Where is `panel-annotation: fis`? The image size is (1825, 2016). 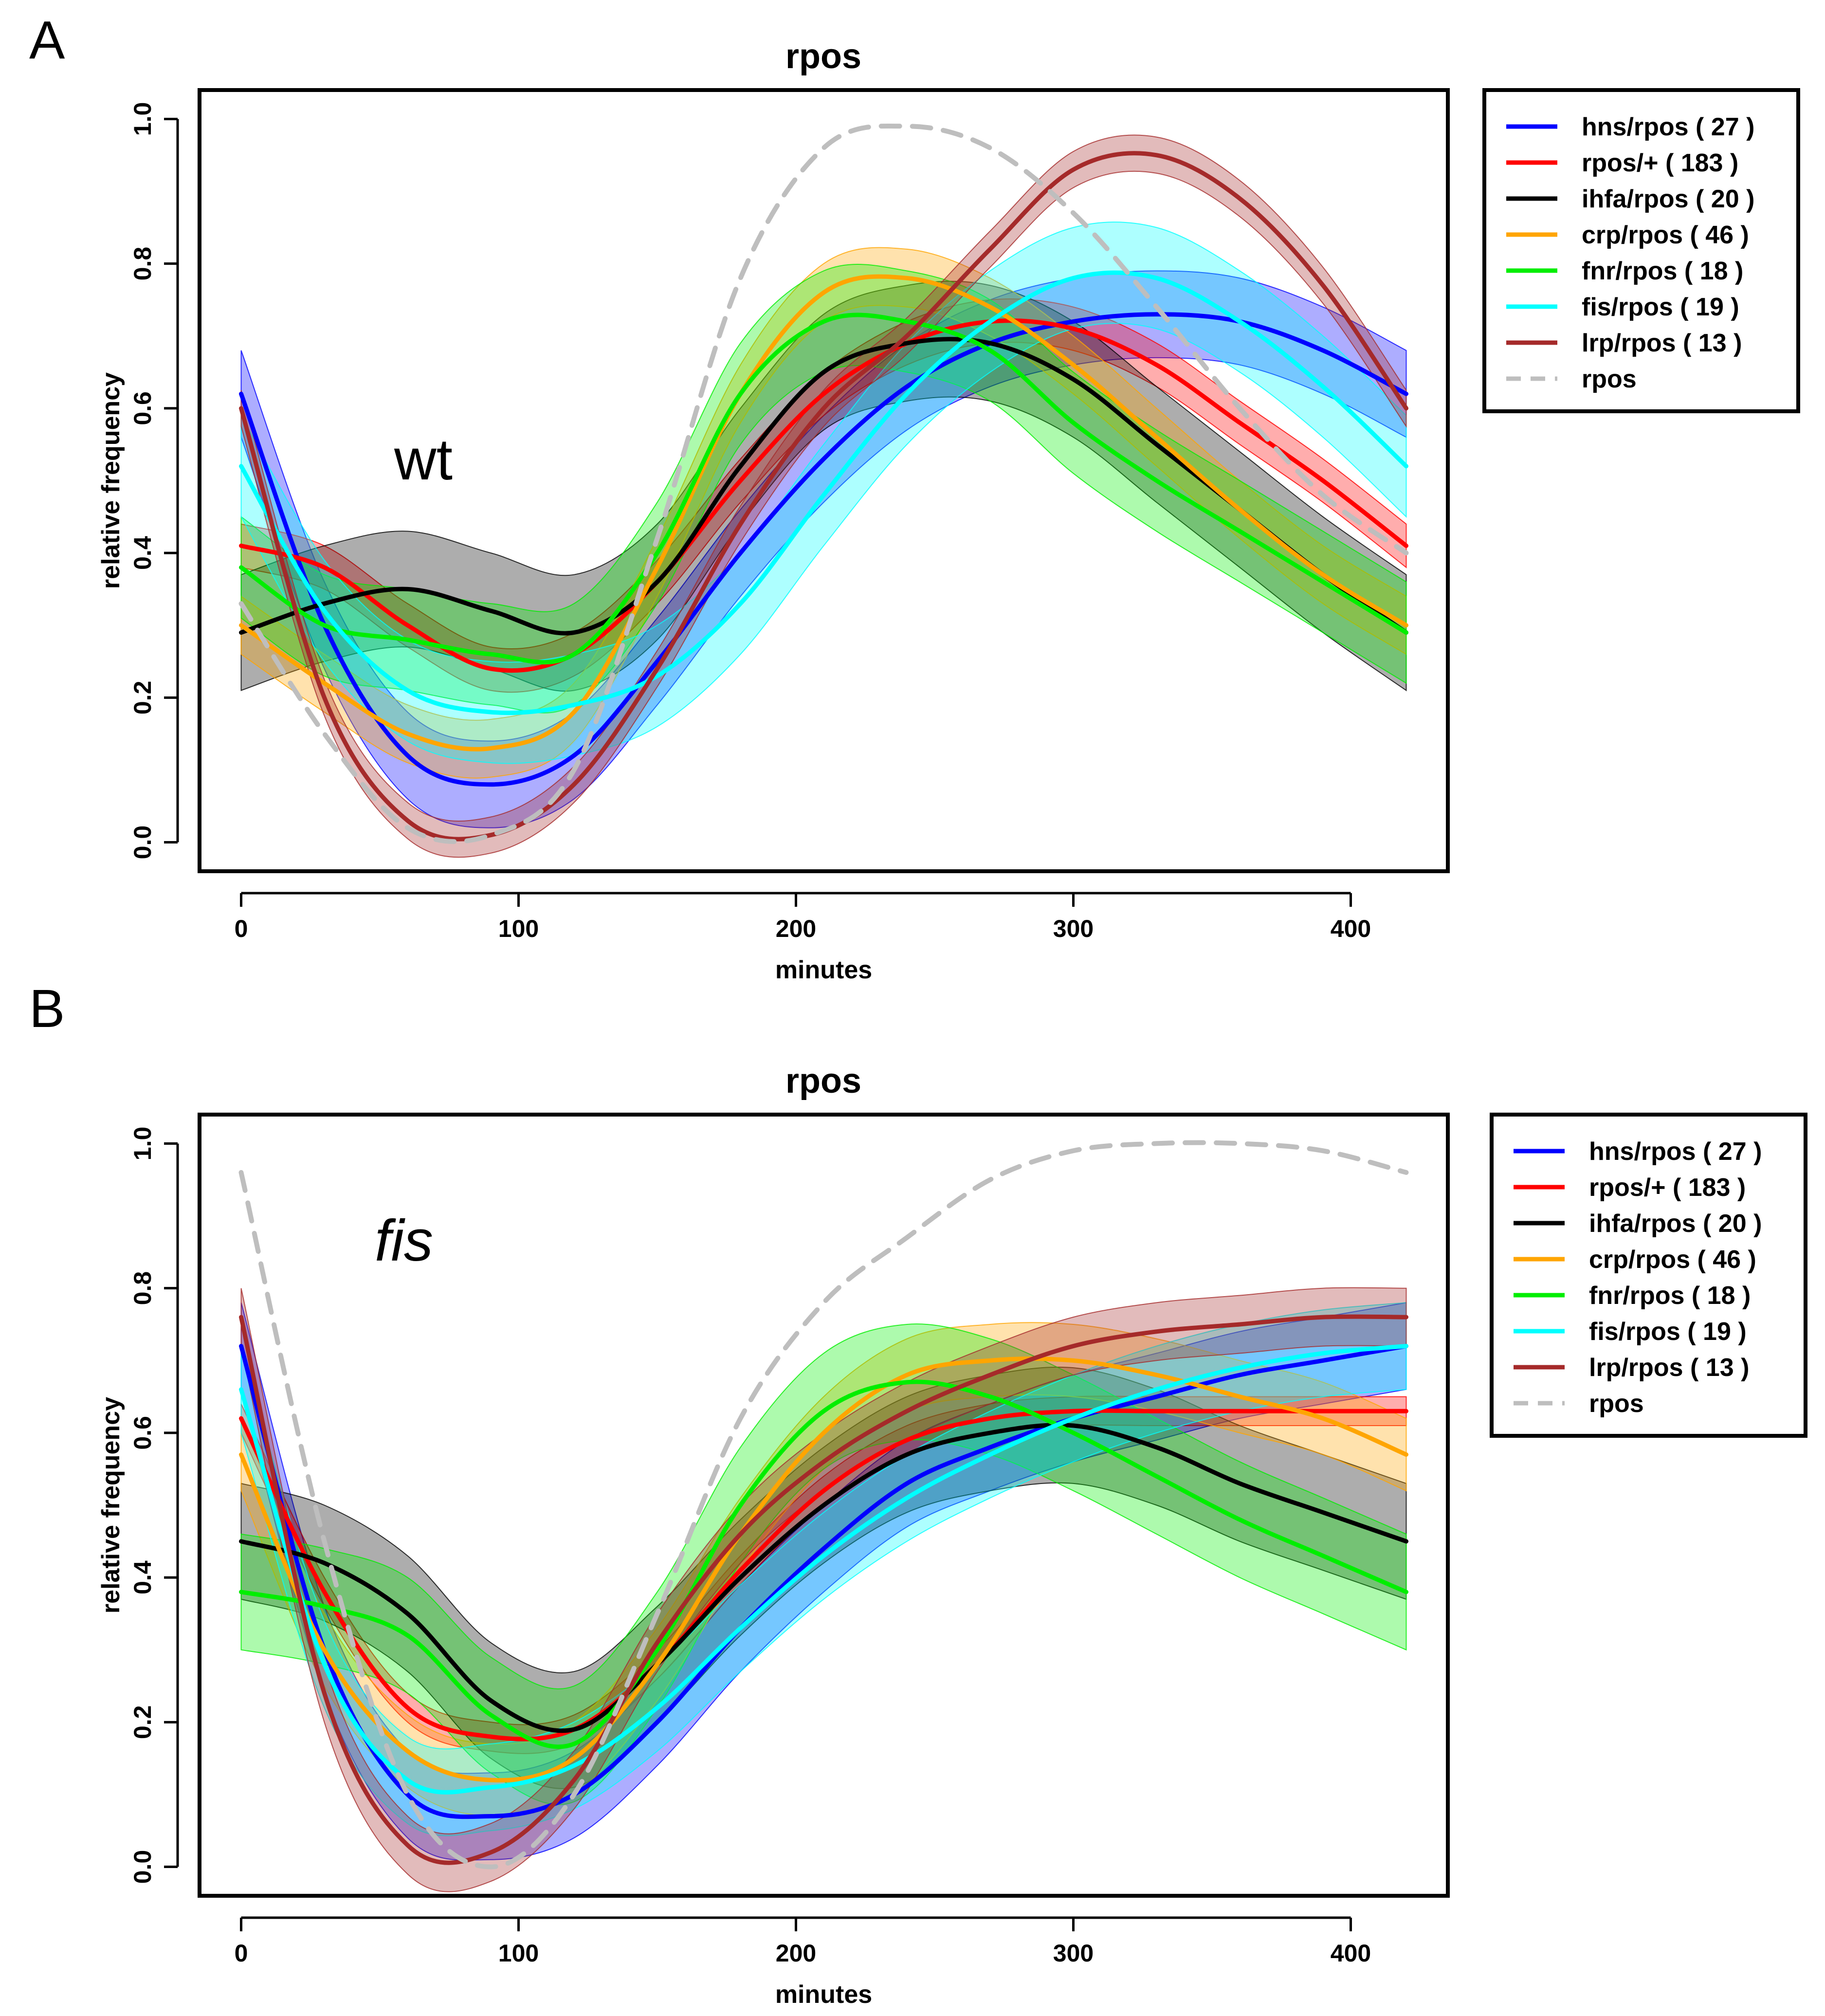
panel-annotation: fis is located at coordinates (404, 1240).